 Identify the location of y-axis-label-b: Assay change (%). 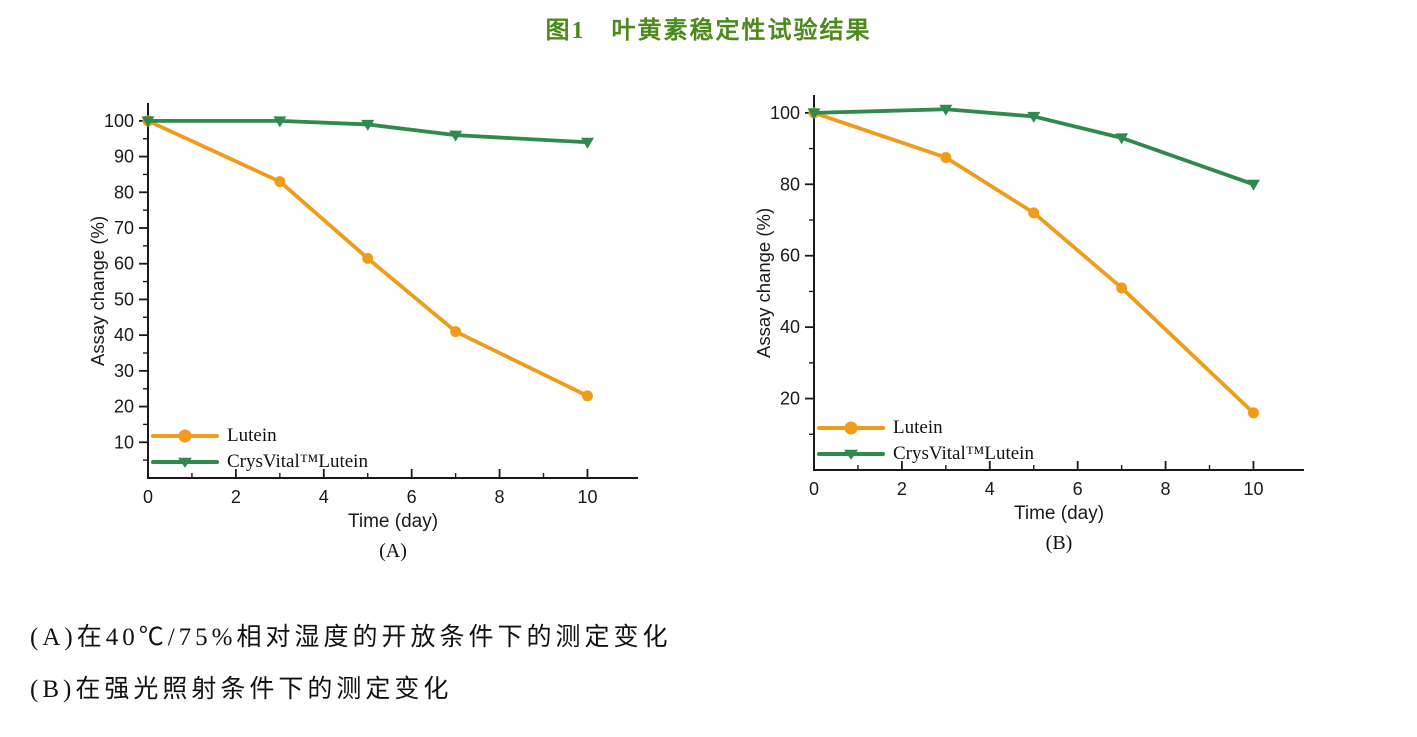
(763, 282).